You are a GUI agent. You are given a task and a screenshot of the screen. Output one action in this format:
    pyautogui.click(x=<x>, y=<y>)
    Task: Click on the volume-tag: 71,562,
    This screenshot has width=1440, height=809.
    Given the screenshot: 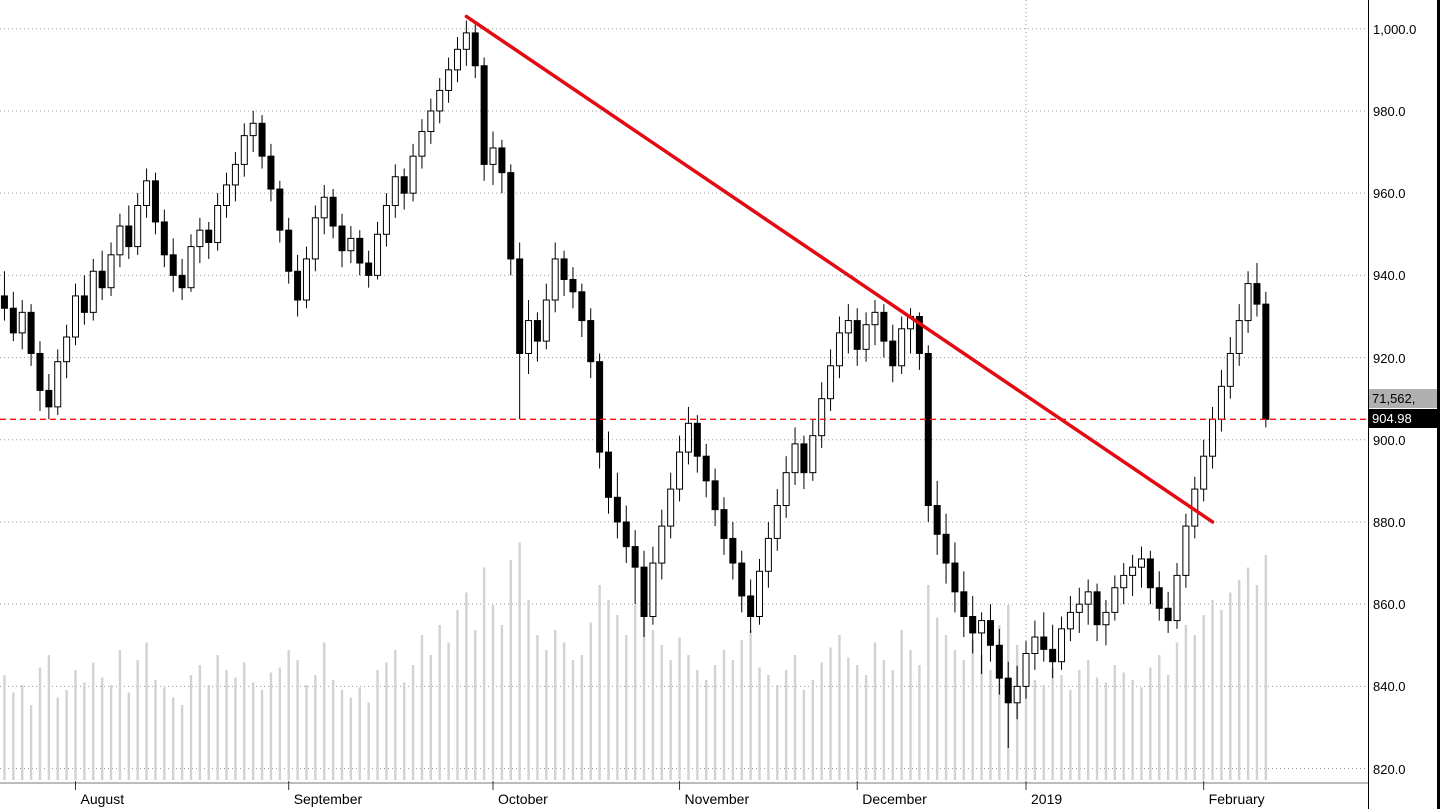 What is the action you would take?
    pyautogui.click(x=1403, y=399)
    